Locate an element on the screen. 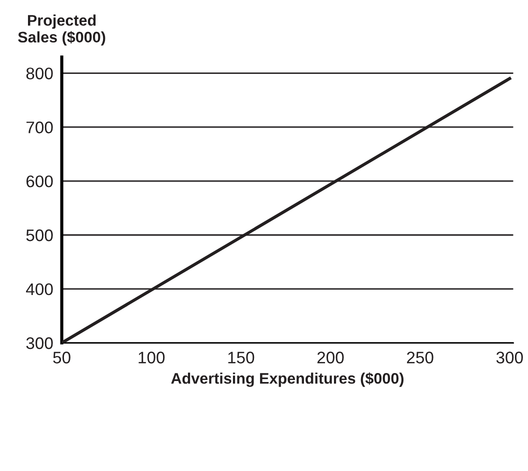 The height and width of the screenshot is (471, 528). y-tick-label: 600 is located at coordinates (39, 181).